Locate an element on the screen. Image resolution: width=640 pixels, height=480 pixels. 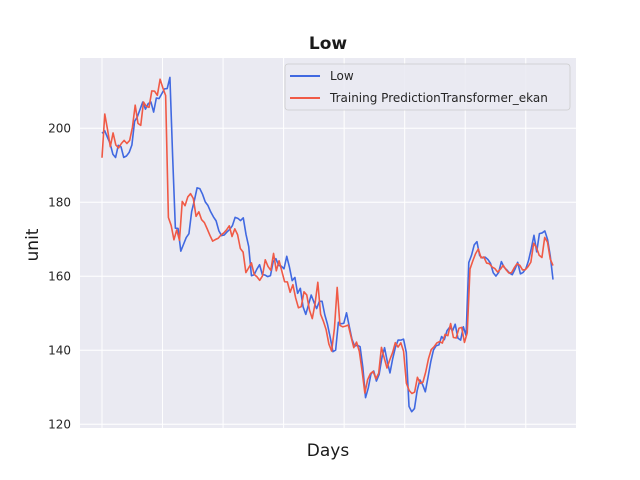
y-axis-label: unit is located at coordinates (33, 244).